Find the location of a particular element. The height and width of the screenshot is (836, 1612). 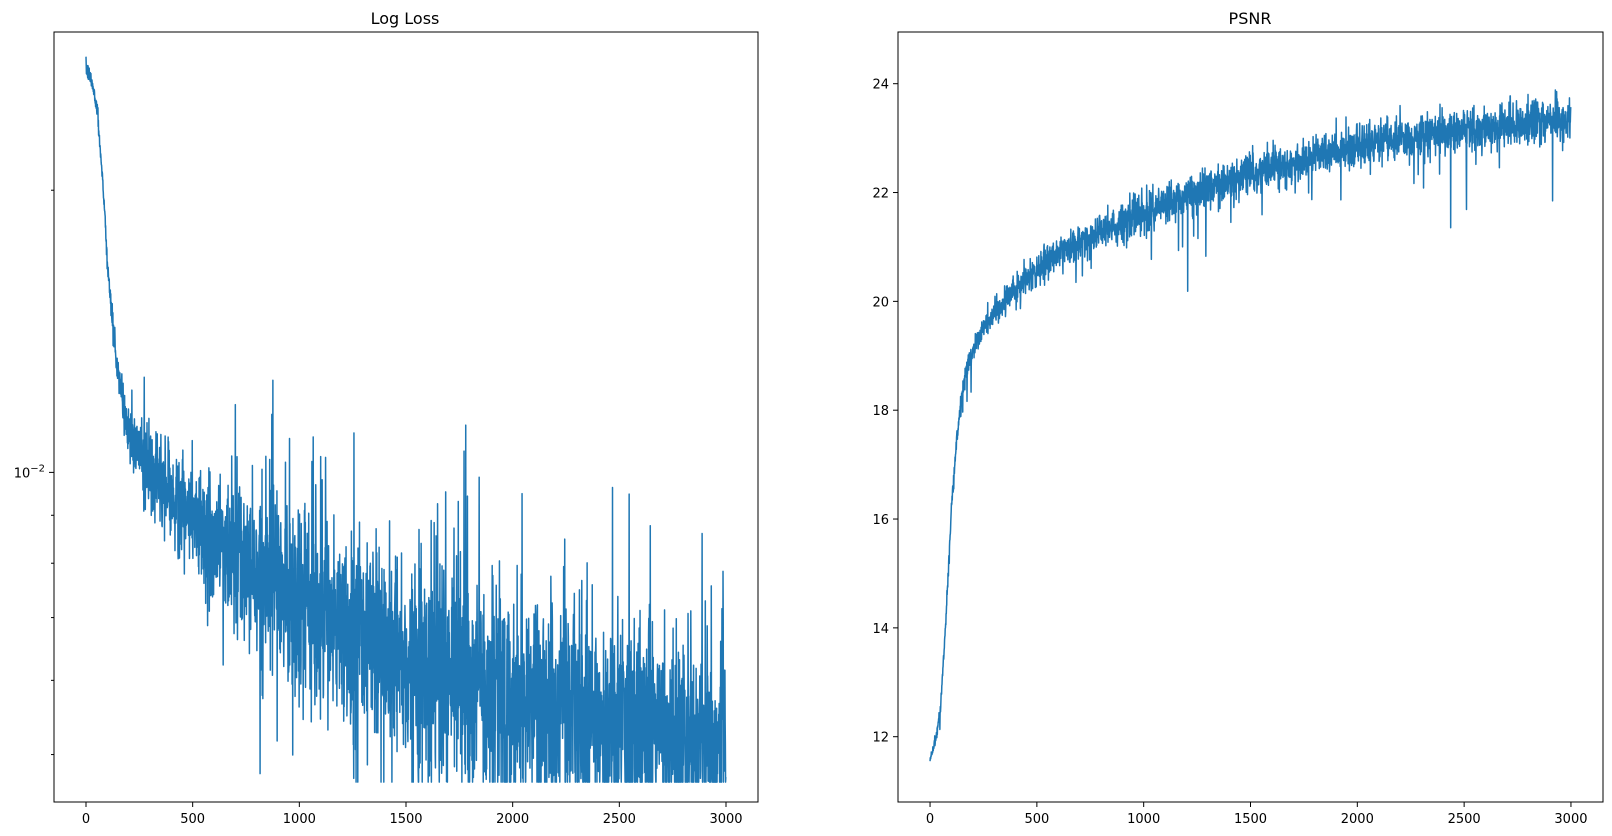

y-tick-label: 22 is located at coordinates (880, 194).